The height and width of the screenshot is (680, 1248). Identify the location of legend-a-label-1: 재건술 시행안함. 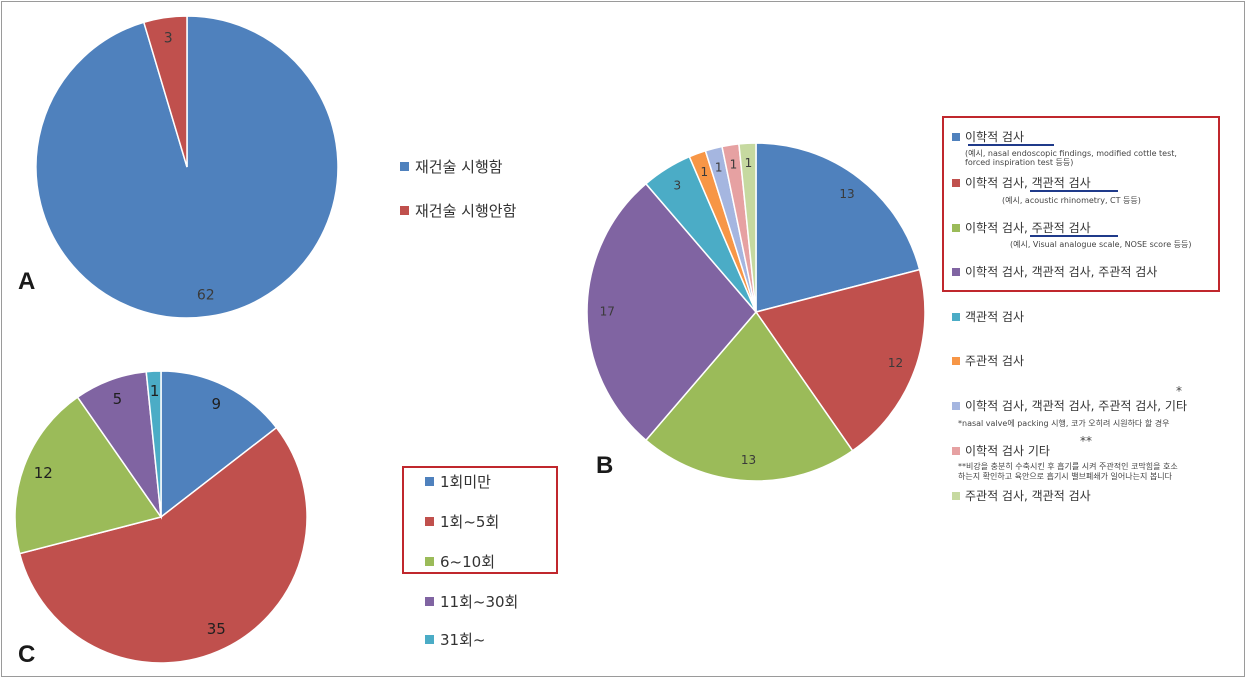
(466, 211).